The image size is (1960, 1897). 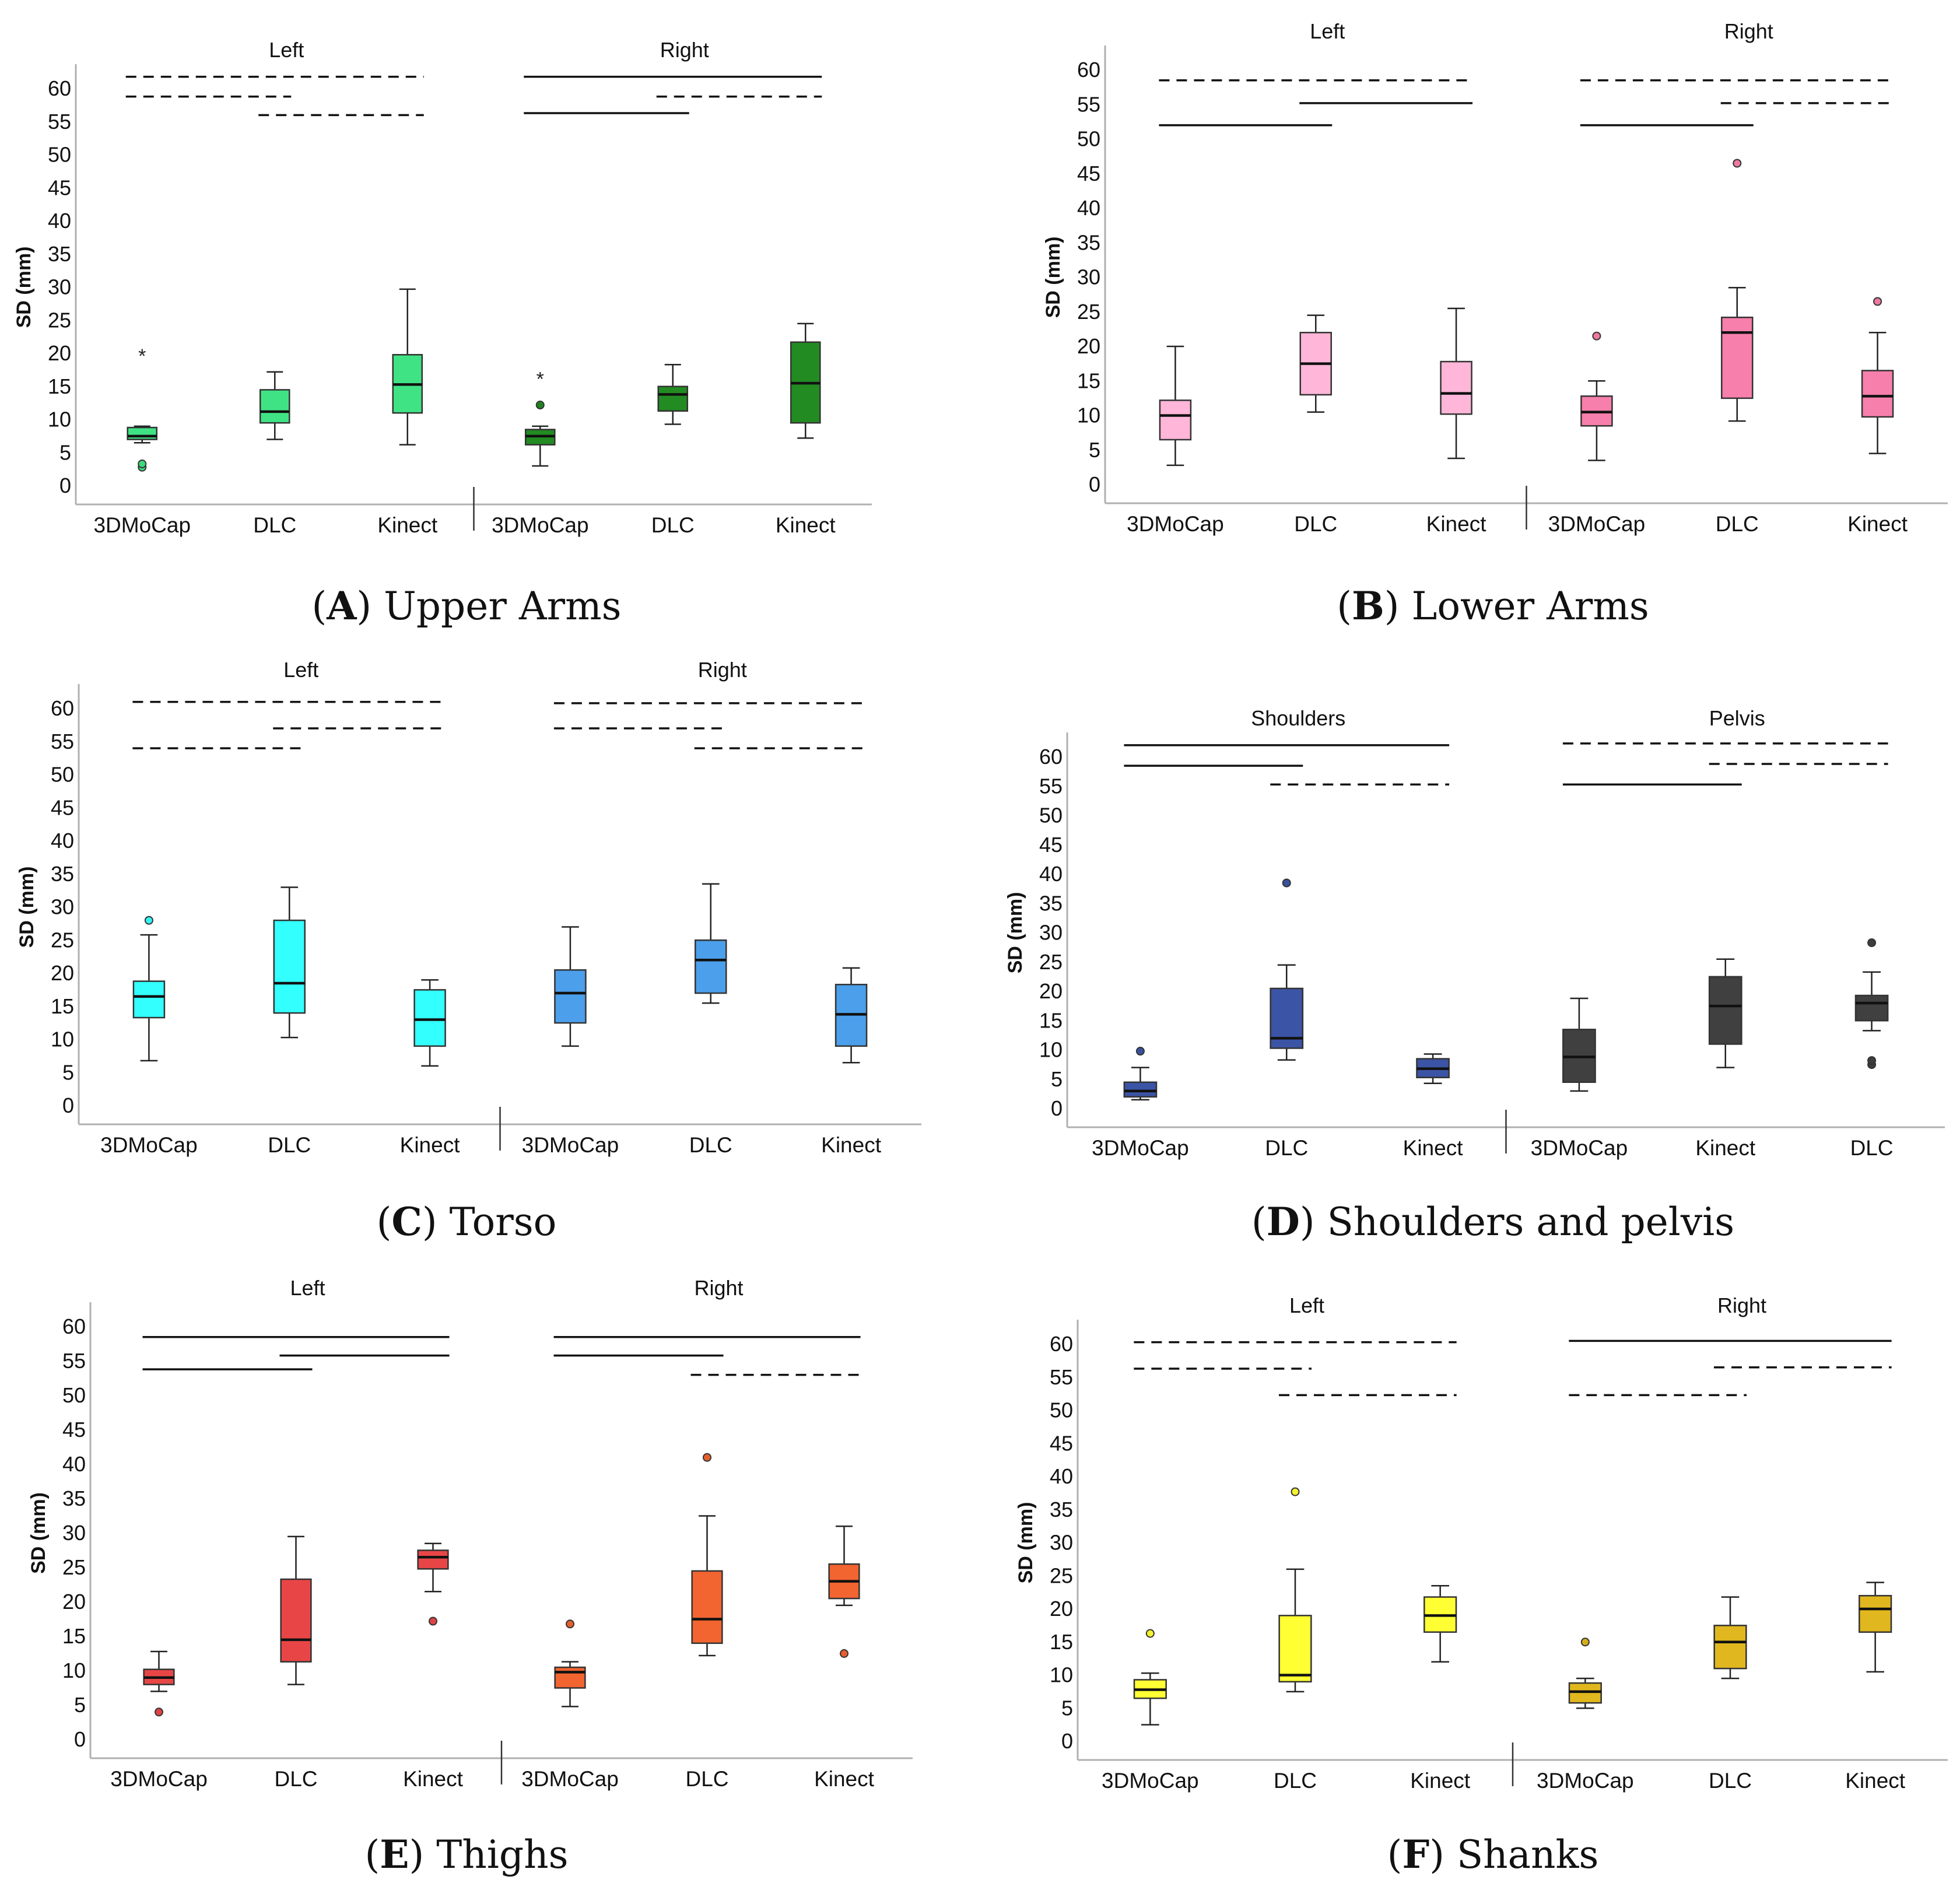 I want to click on group-label: Shoulders, so click(x=1298, y=718).